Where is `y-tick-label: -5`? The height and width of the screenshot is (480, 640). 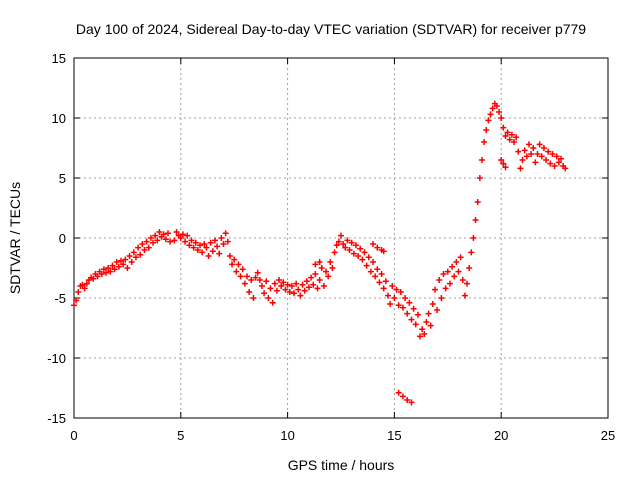 y-tick-label: -5 is located at coordinates (60, 298).